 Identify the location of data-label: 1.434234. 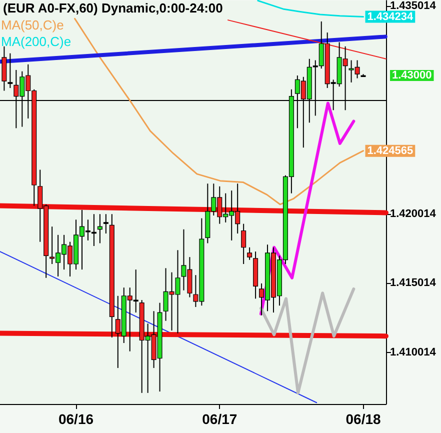
(390, 16).